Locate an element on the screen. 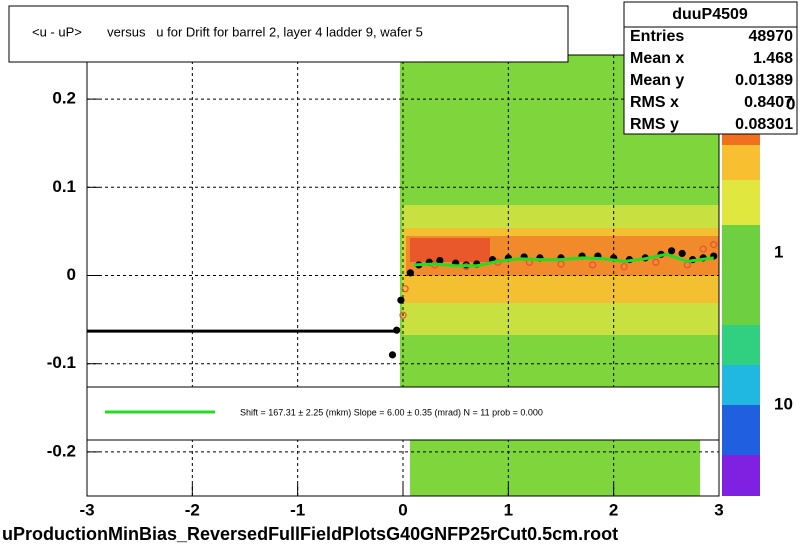 Image resolution: width=801 pixels, height=557 pixels. title-box is located at coordinates (288, 34).